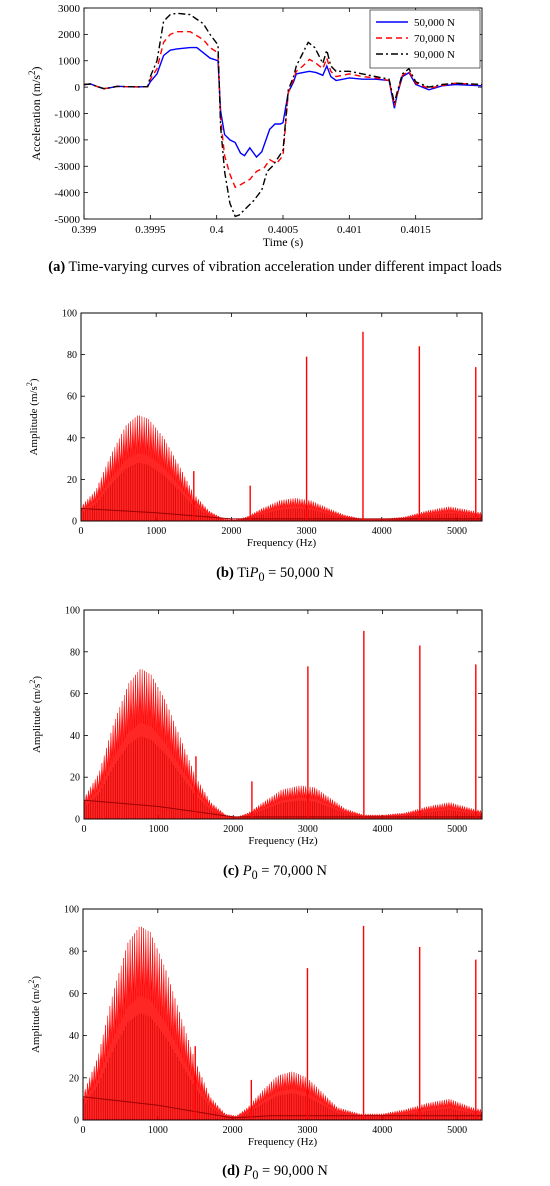  What do you see at coordinates (231, 1171) in the screenshot?
I see `caption-d-letter: (d)` at bounding box center [231, 1171].